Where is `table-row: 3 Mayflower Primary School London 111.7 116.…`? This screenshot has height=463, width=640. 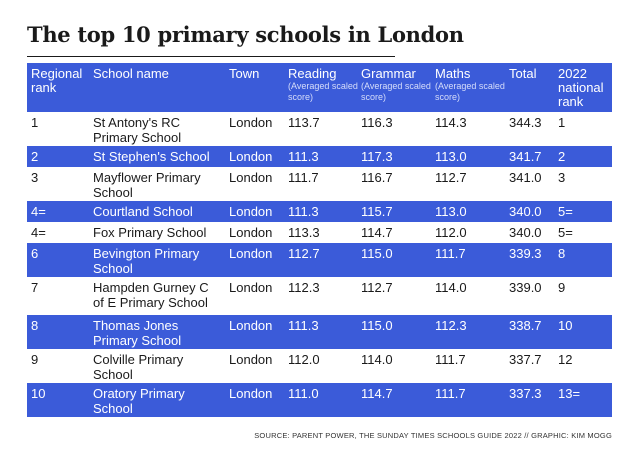 table-row: 3 Mayflower Primary School London 111.7 116.… is located at coordinates (319, 184).